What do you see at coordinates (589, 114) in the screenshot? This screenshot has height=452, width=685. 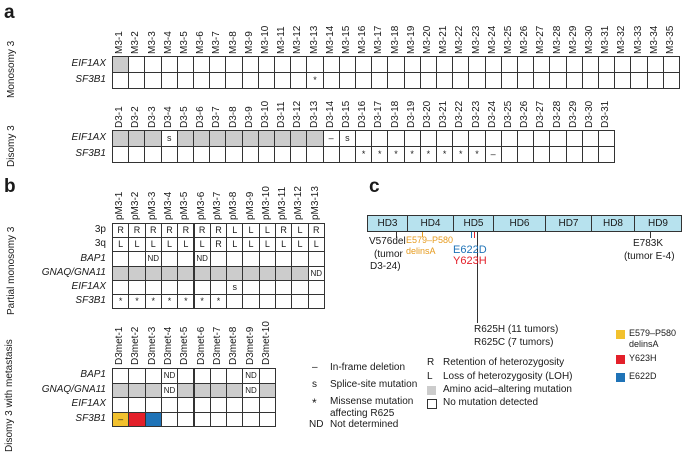 I see `panel-a-disomy-column-header: D3-30` at bounding box center [589, 114].